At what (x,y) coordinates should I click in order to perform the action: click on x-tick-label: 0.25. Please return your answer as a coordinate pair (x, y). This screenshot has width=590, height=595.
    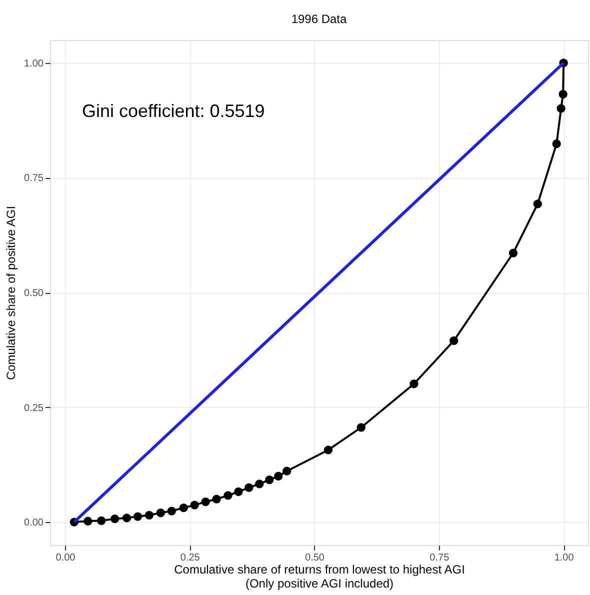
    Looking at the image, I should click on (190, 558).